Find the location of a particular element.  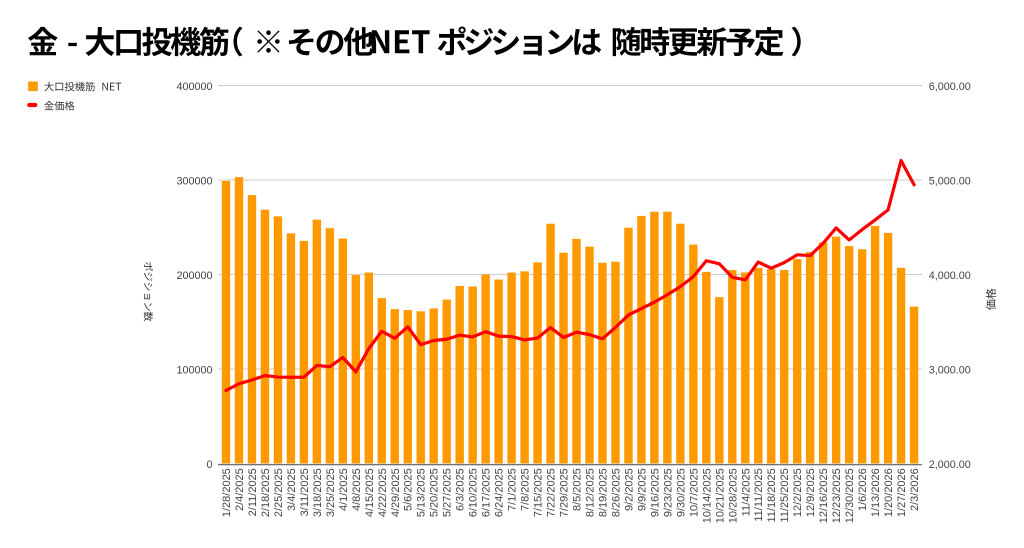

svg-text: 11/11/2025 is located at coordinates (759, 494).